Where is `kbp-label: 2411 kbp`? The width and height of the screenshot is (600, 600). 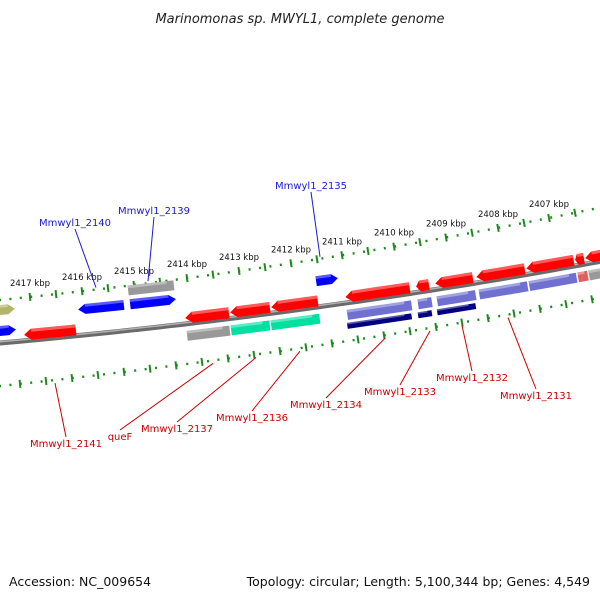 kbp-label: 2411 kbp is located at coordinates (342, 242).